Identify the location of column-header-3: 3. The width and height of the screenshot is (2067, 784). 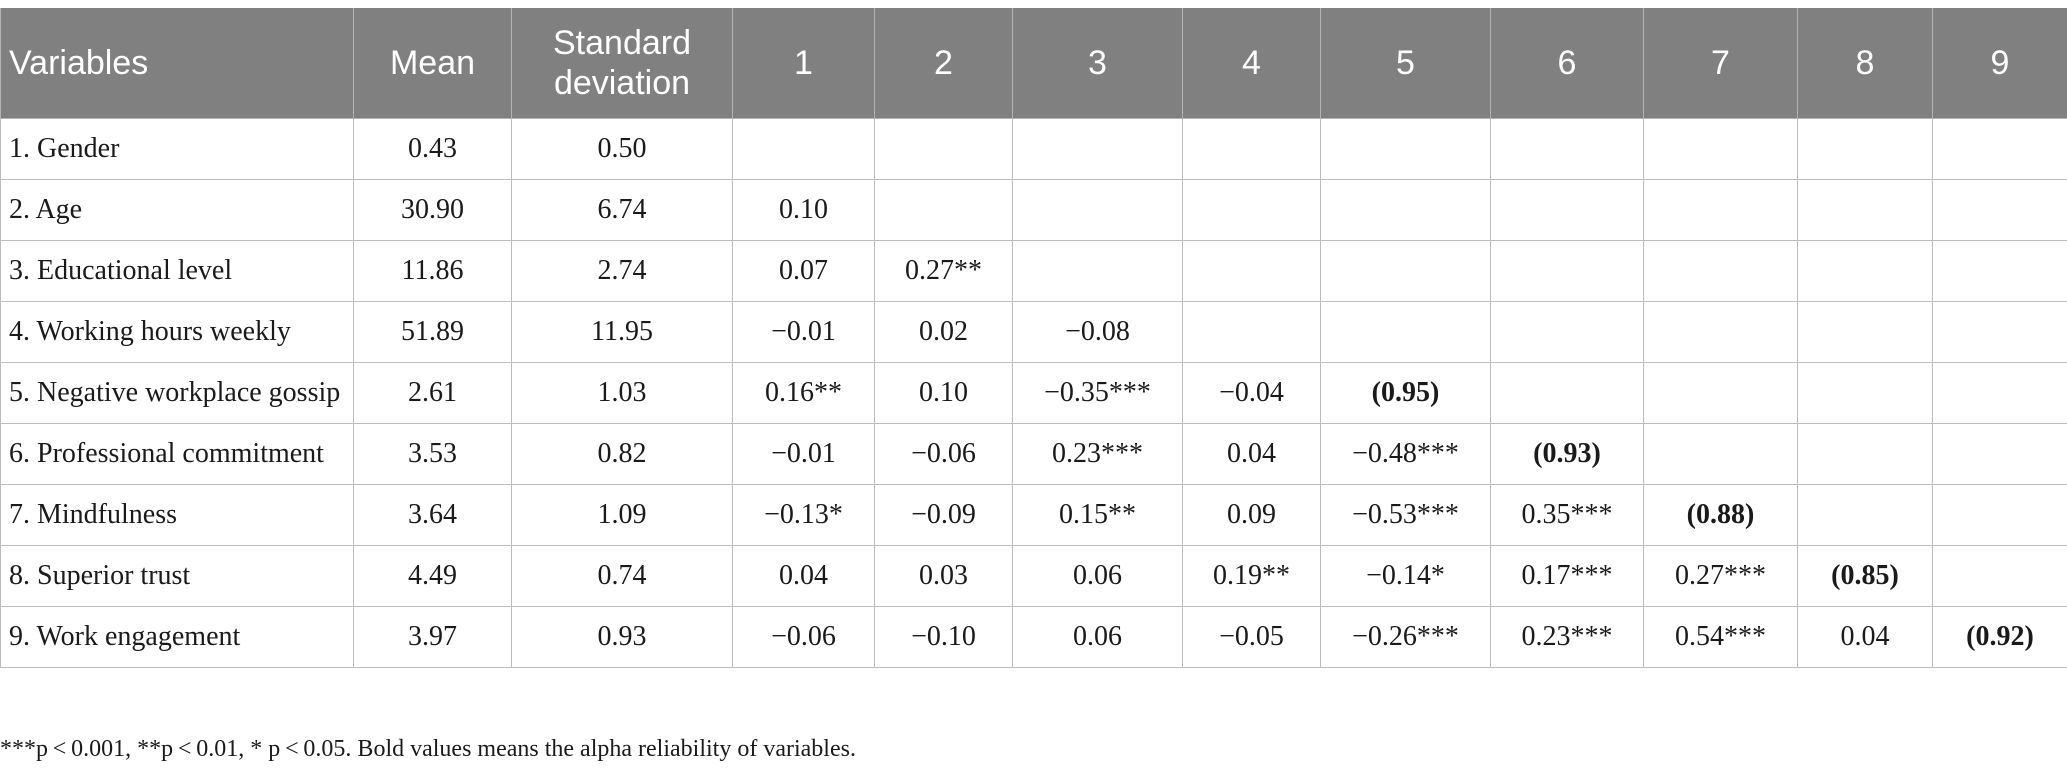
(1097, 63).